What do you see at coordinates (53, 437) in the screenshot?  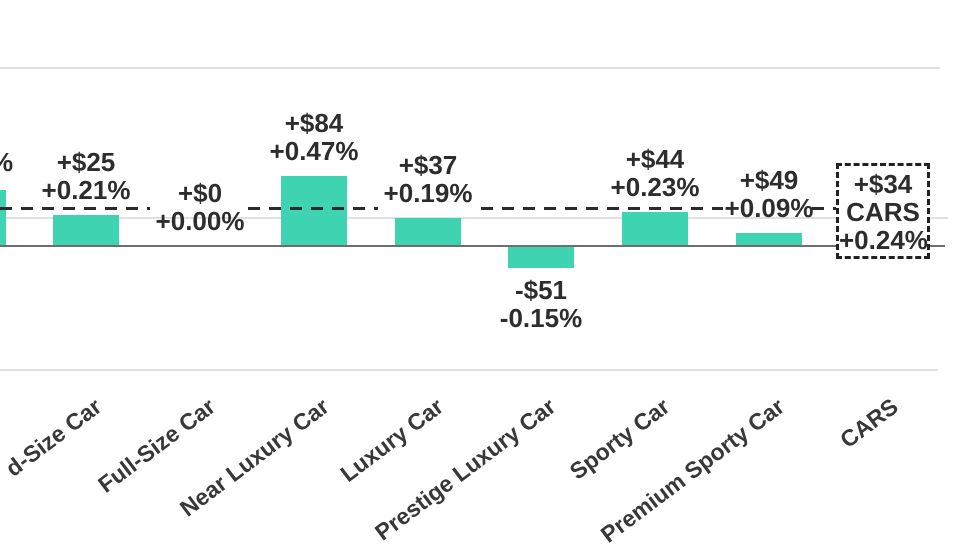 I see `category-label-d-size-car: d-Size Car` at bounding box center [53, 437].